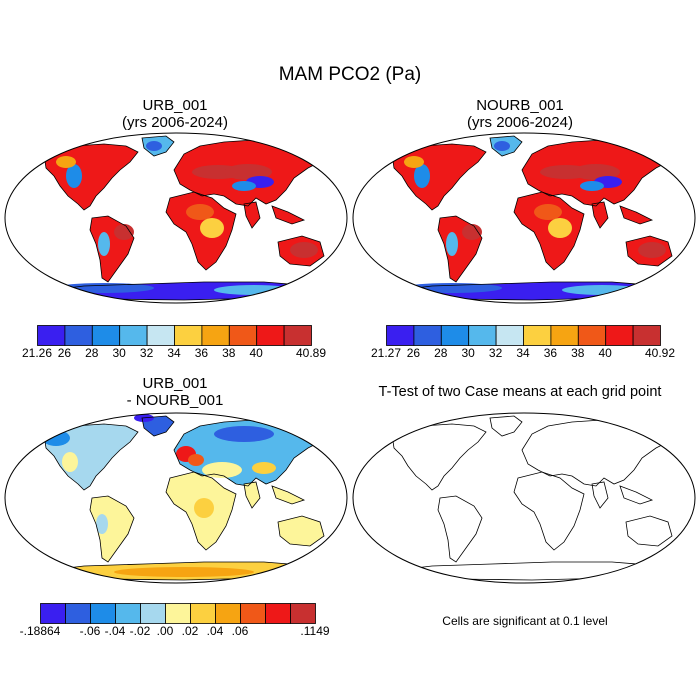  I want to click on colorbar-tick-label: .02, so click(190, 631).